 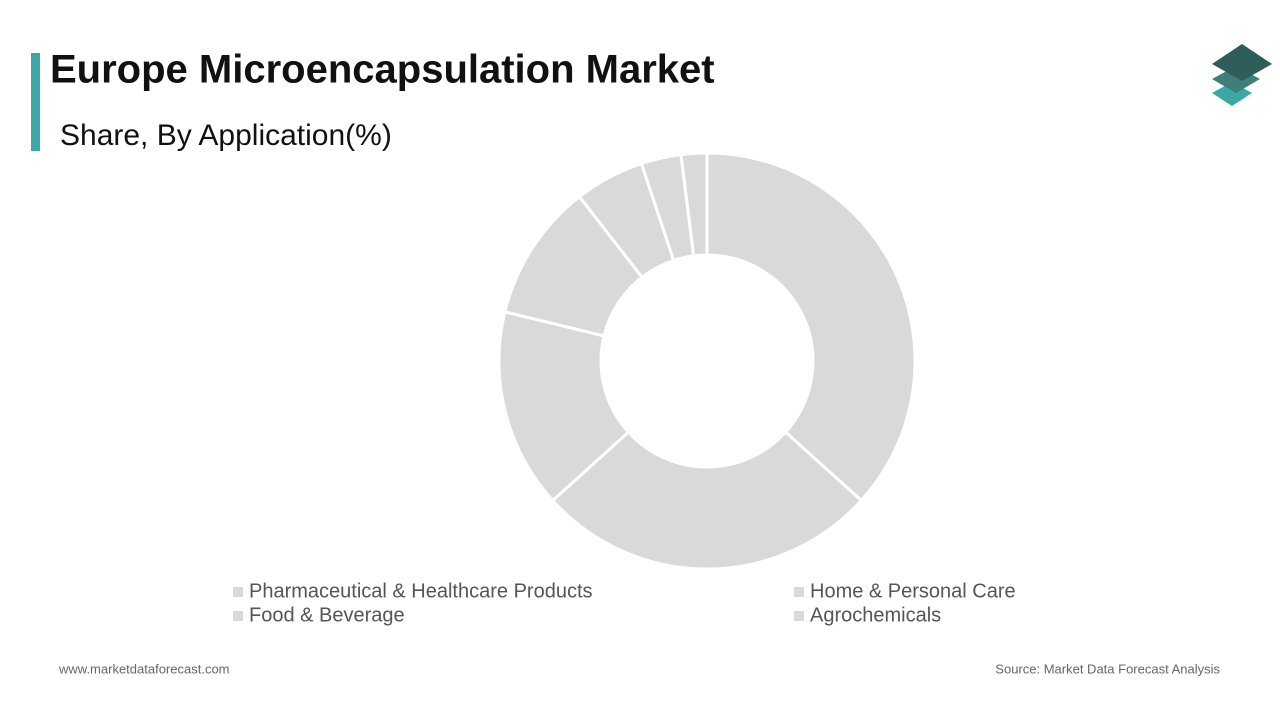 What do you see at coordinates (875, 615) in the screenshot?
I see `legend-label: Agrochemicals` at bounding box center [875, 615].